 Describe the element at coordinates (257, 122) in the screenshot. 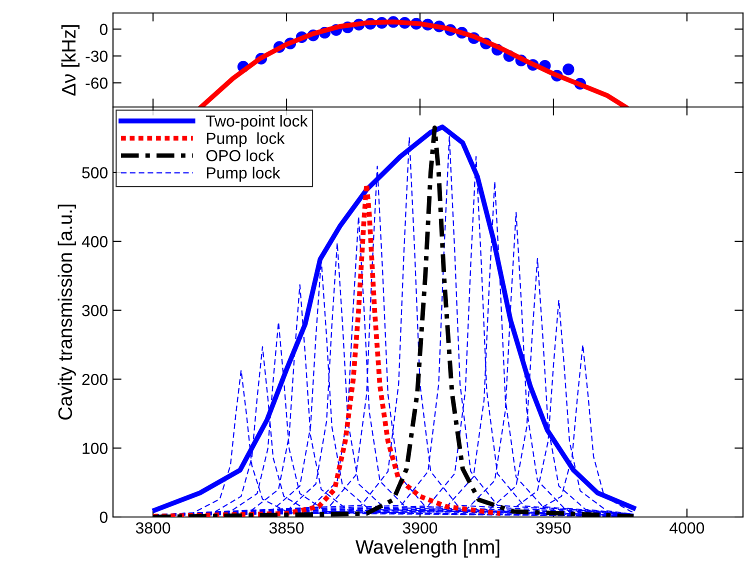

I see `legend-label: Two-point lock` at that location.